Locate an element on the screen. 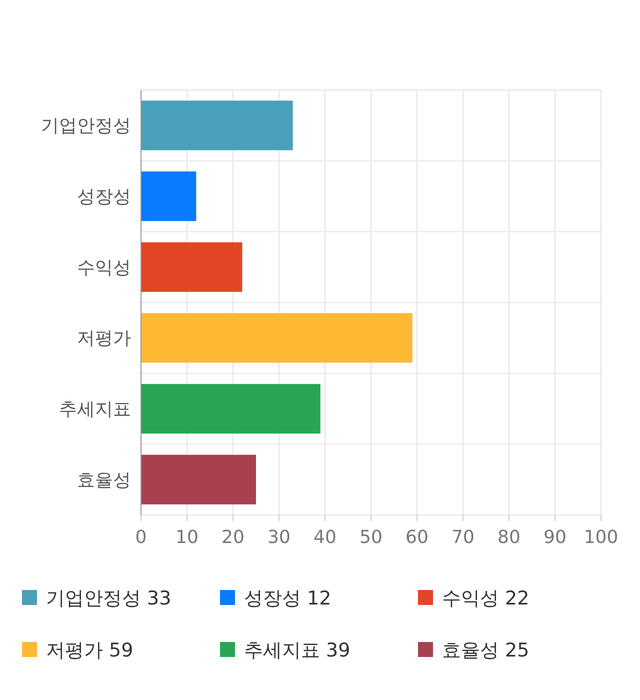 Image resolution: width=640 pixels, height=700 pixels. legend-label: 수익성 22 is located at coordinates (486, 599).